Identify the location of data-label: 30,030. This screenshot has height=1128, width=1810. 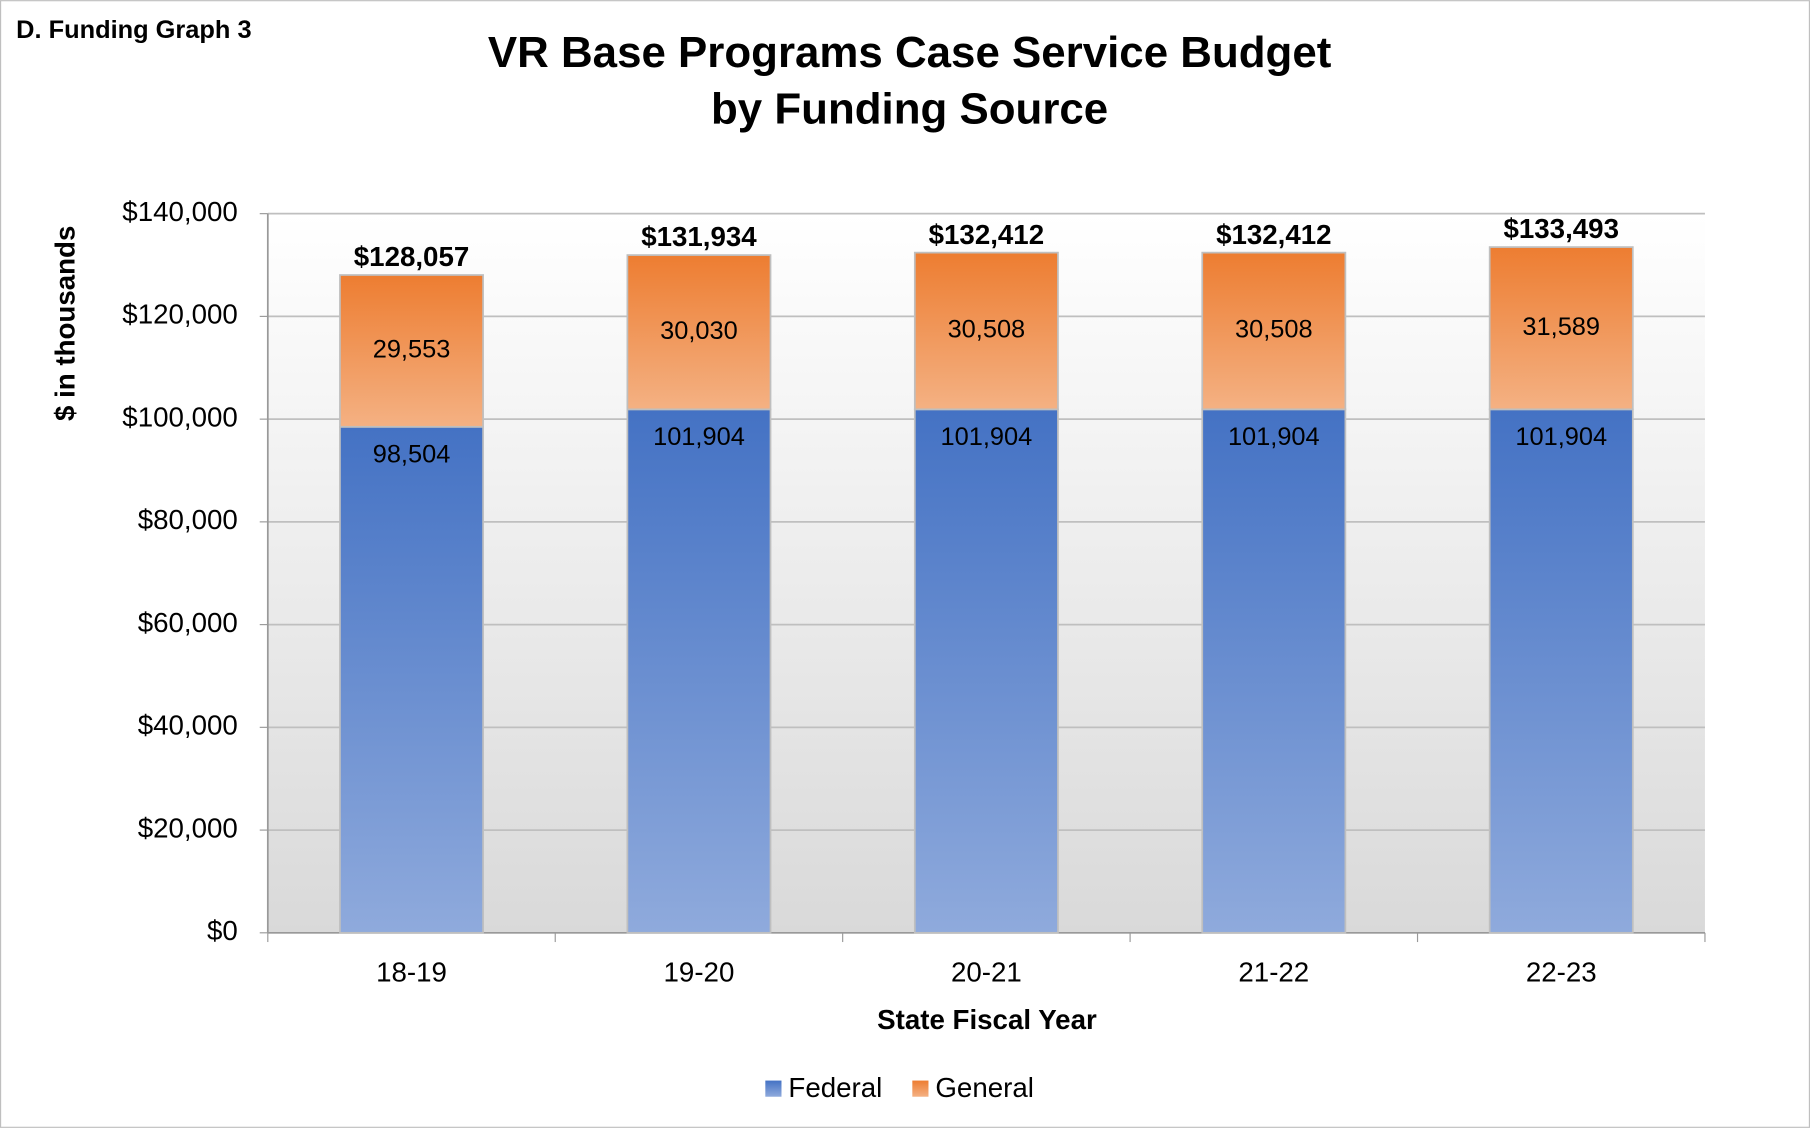
(699, 331).